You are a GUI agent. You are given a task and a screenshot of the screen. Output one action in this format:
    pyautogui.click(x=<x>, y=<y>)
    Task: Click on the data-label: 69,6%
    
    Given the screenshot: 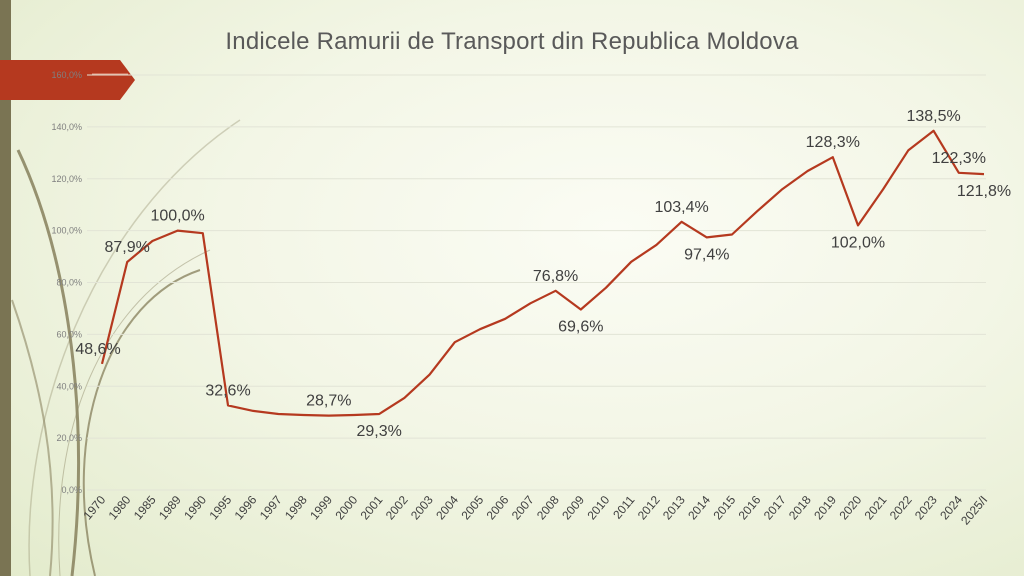 What is the action you would take?
    pyautogui.click(x=580, y=326)
    